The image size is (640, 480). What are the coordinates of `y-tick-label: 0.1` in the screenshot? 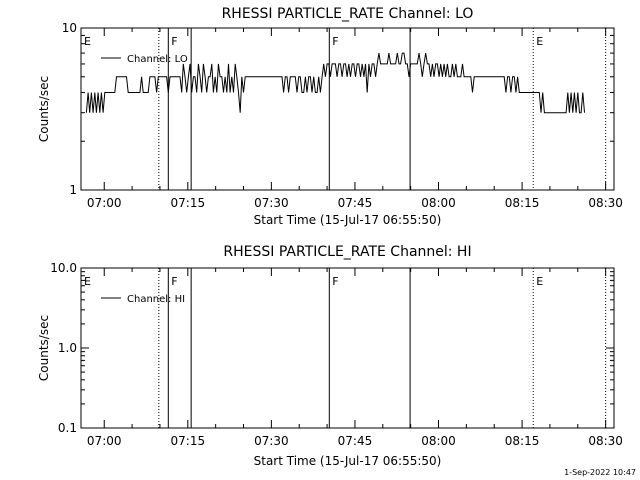 It's located at (67, 428).